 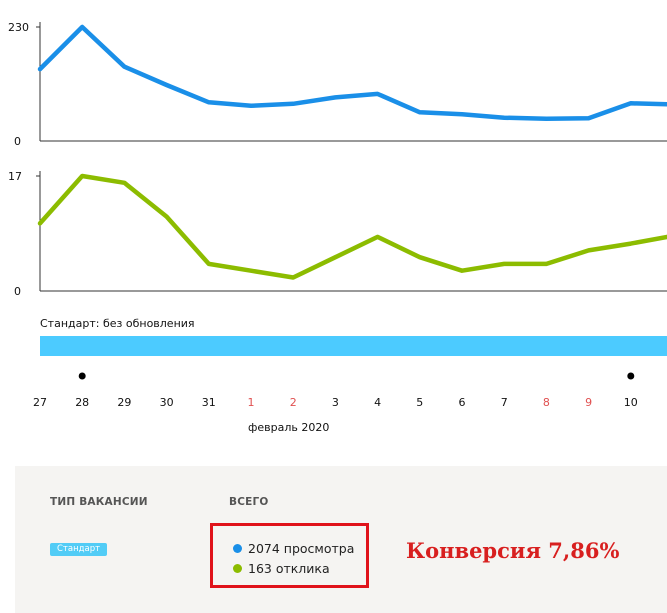 I want to click on plan-bar, so click(x=353, y=346).